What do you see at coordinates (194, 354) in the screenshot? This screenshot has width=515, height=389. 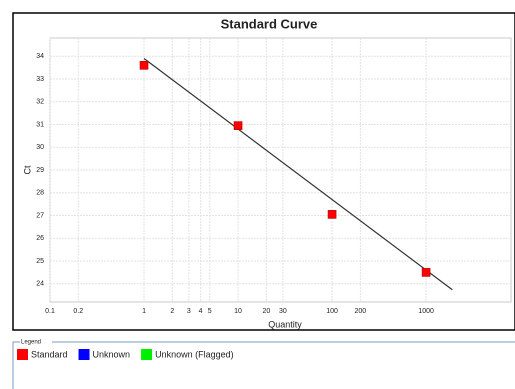 I see `legend-label: Unknown (Flagged)` at bounding box center [194, 354].